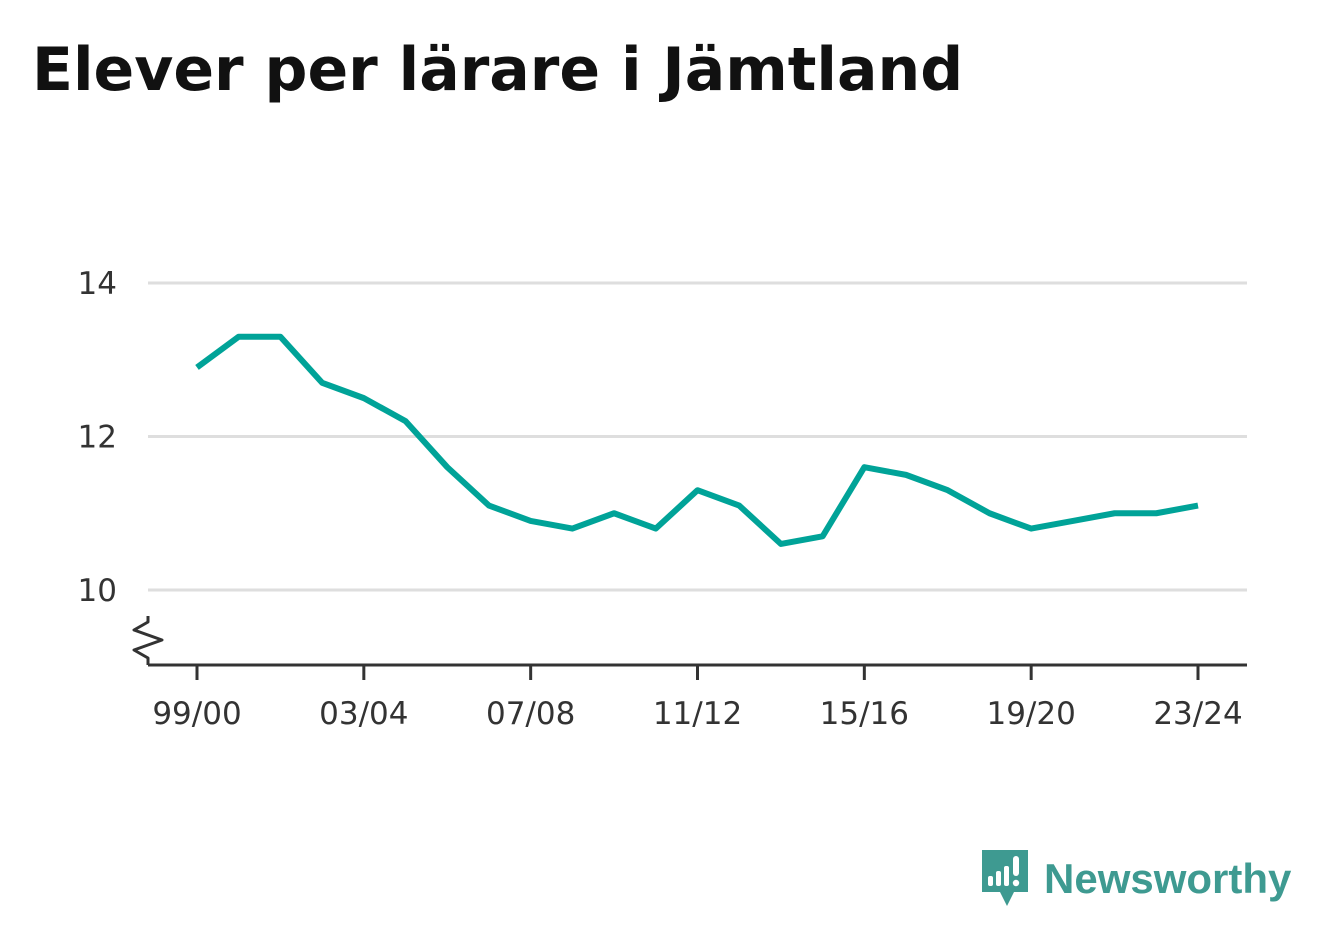  What do you see at coordinates (498, 70) in the screenshot?
I see `chart-title: Elever per lärare i Jämtland` at bounding box center [498, 70].